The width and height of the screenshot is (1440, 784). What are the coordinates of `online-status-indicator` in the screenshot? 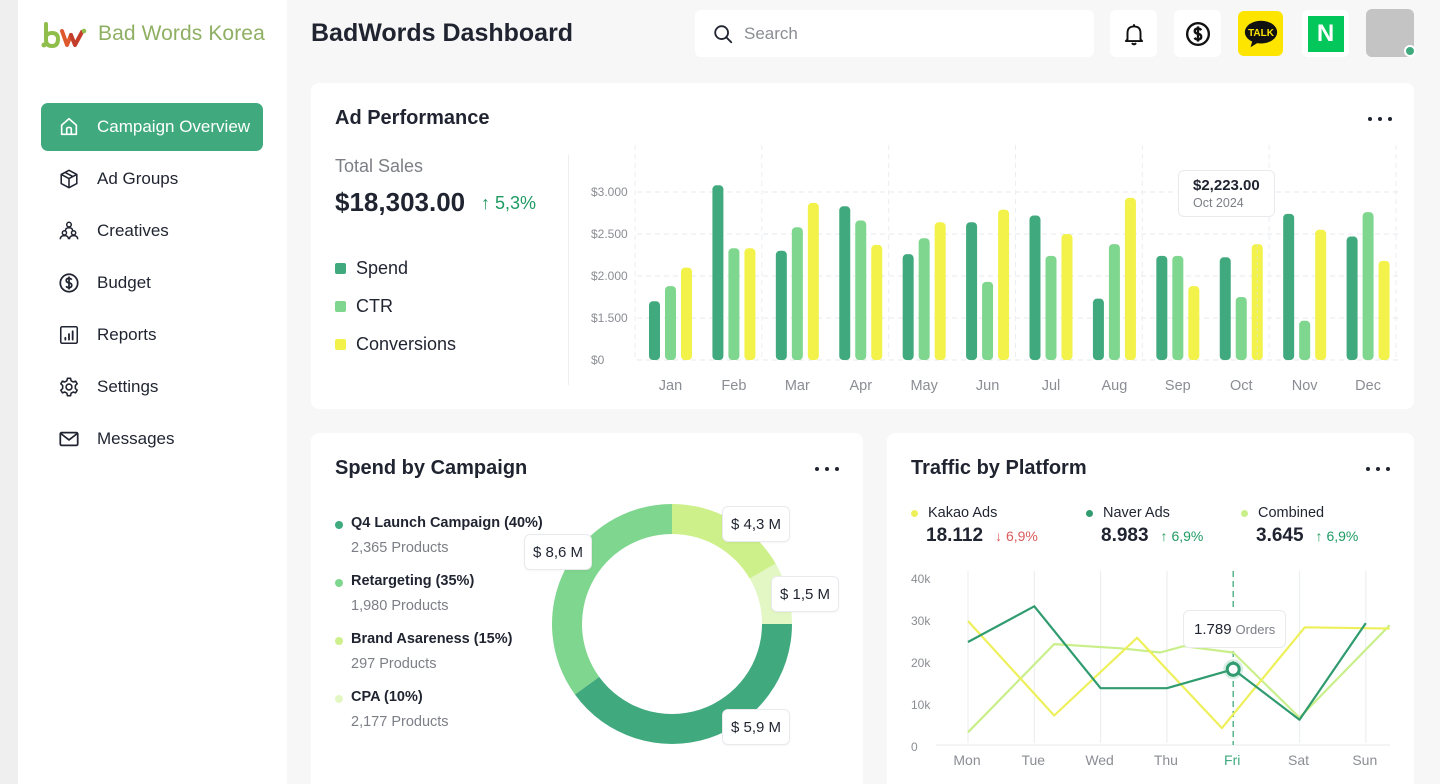 It's located at (1410, 51).